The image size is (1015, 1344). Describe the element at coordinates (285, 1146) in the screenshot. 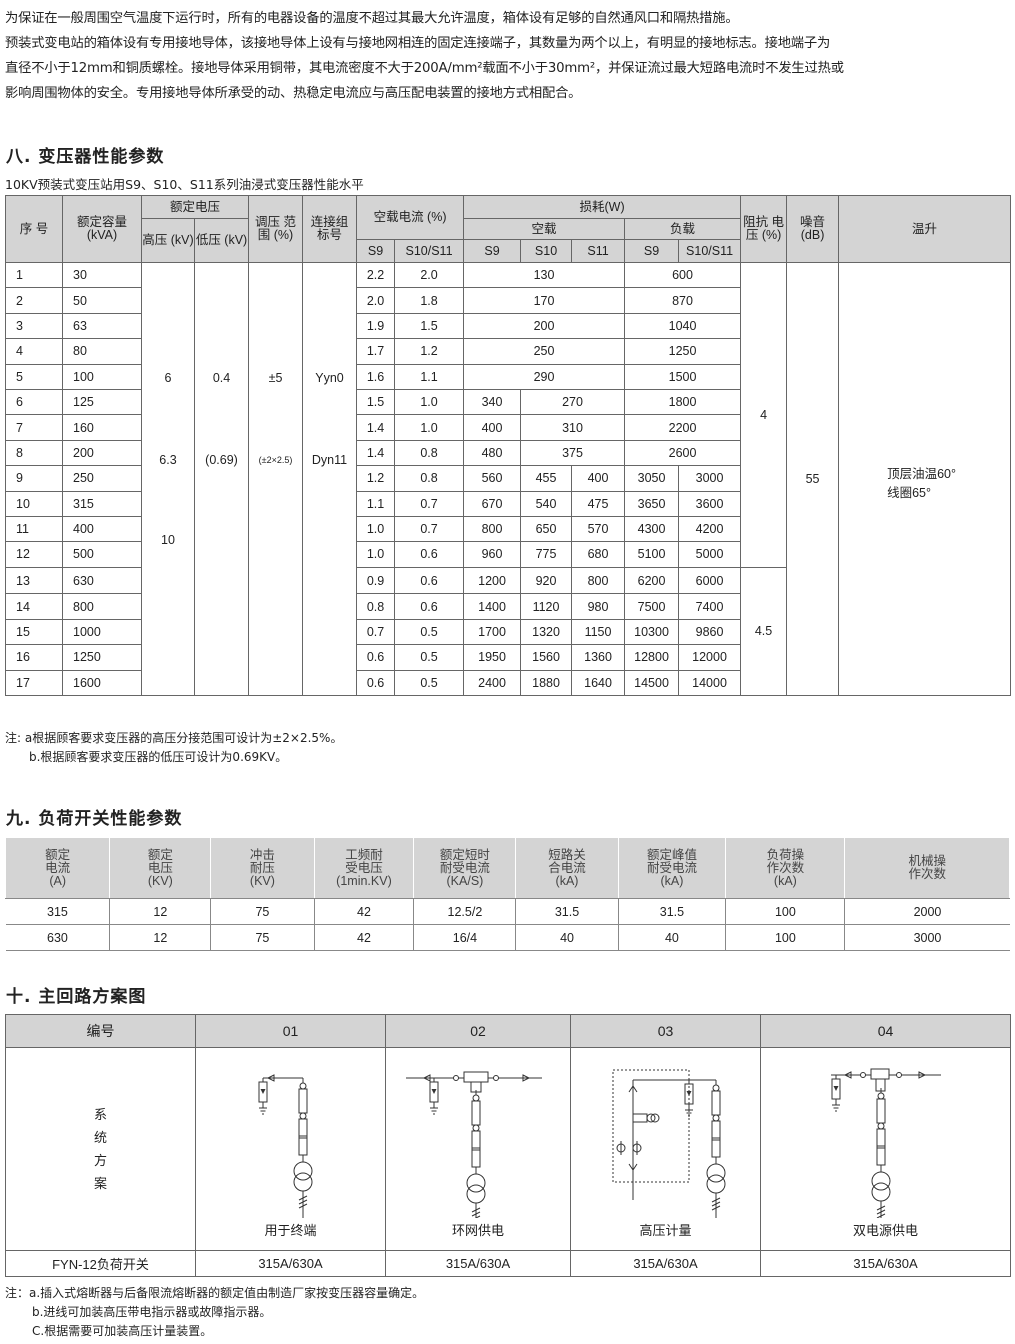

I see `terminal-circuit-diagram` at that location.